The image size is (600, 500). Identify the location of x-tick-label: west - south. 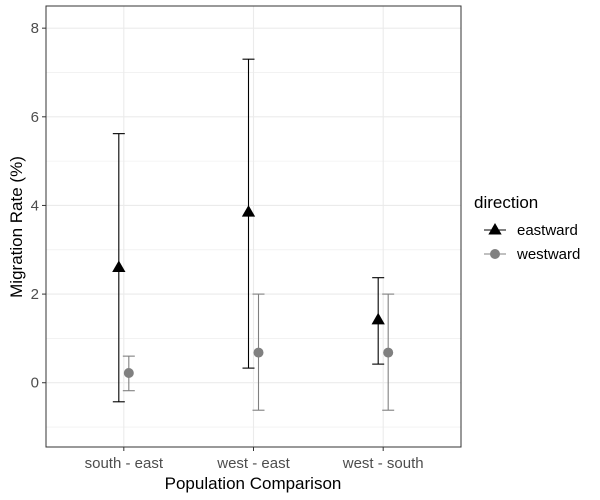
(383, 463).